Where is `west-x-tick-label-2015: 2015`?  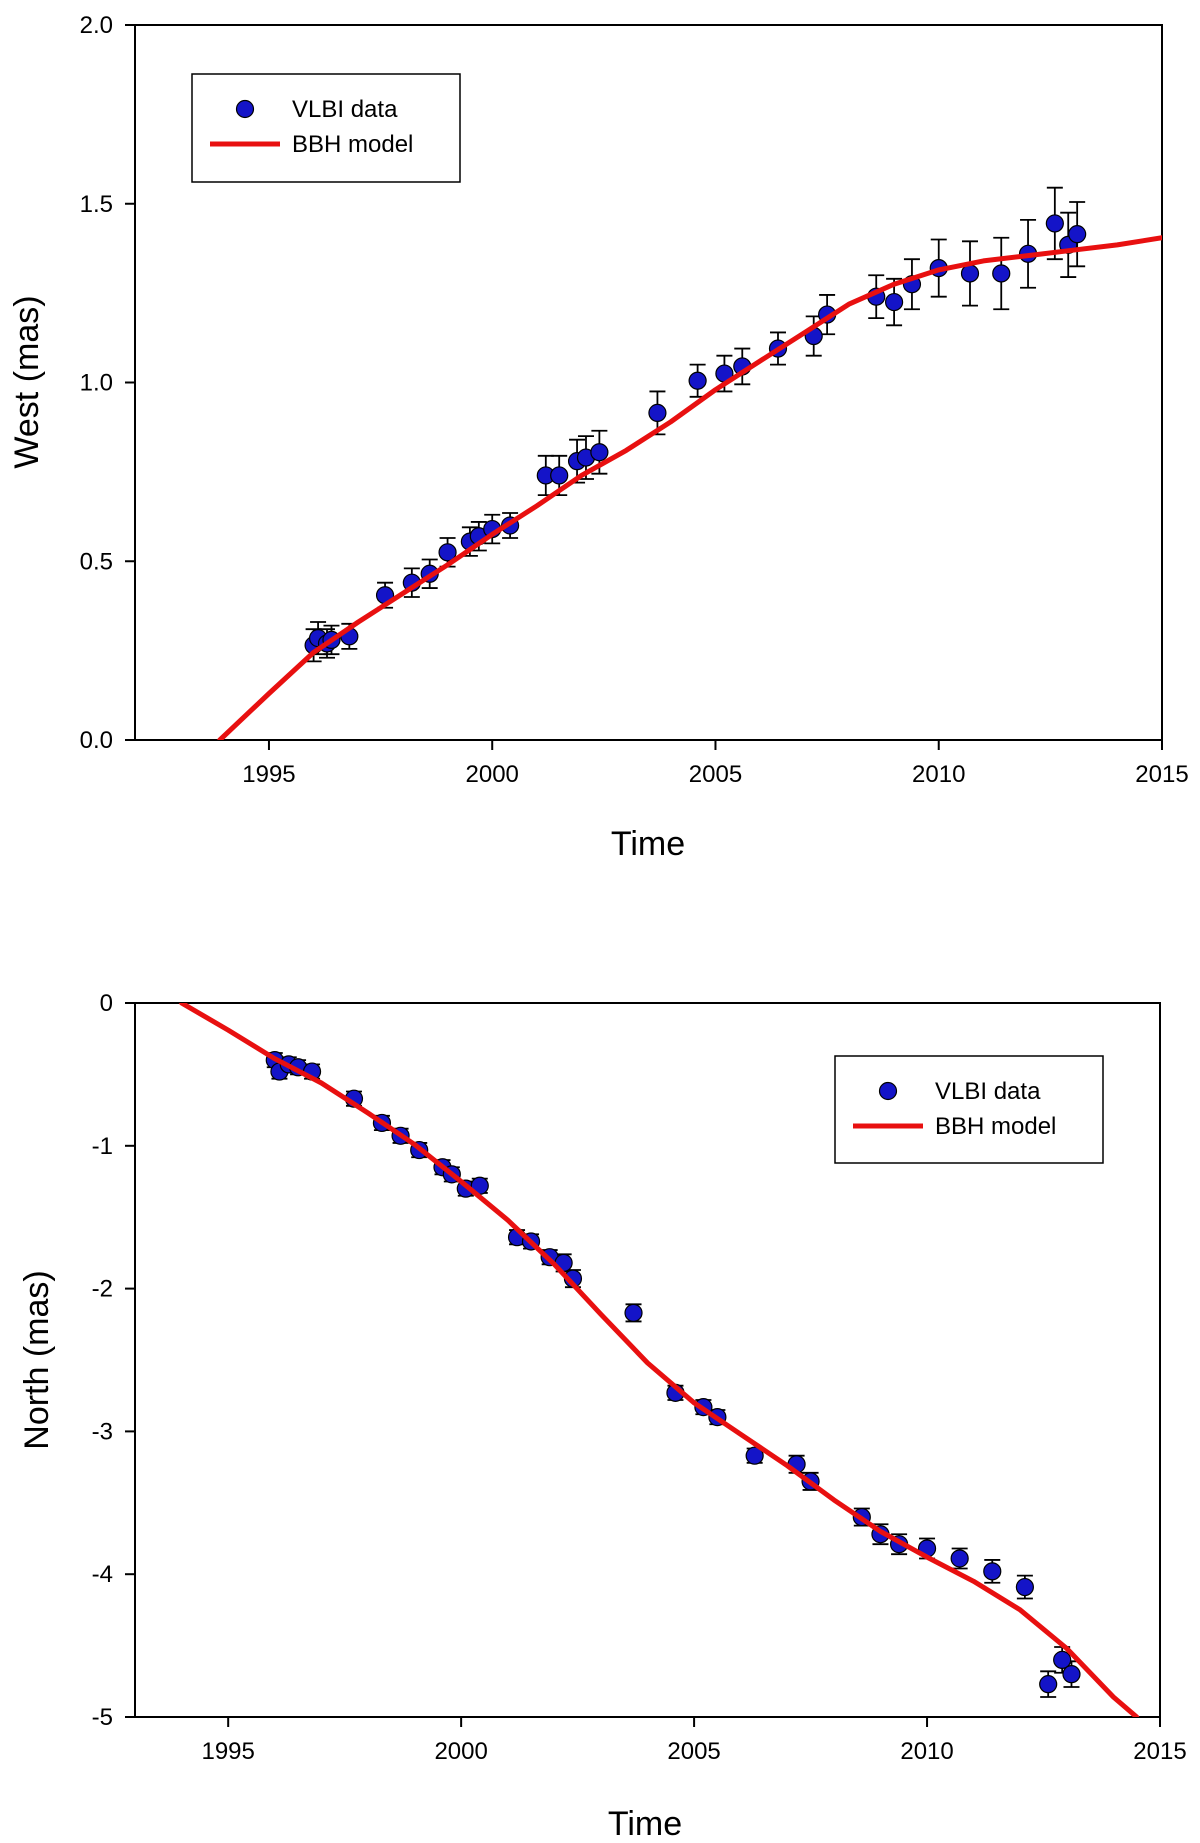 west-x-tick-label-2015: 2015 is located at coordinates (1161, 774).